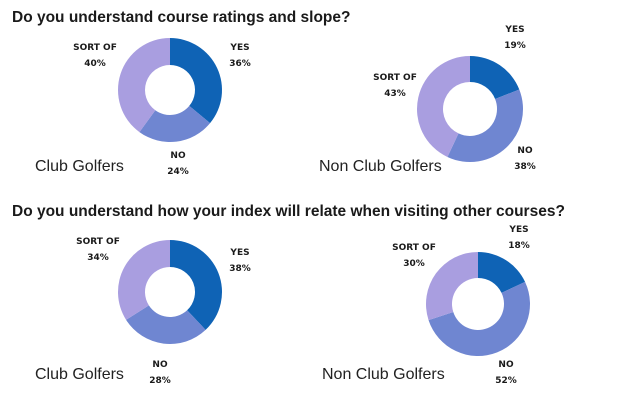  Describe the element at coordinates (144, 85) in the screenshot. I see `chart-1-slice-sort-of` at that location.